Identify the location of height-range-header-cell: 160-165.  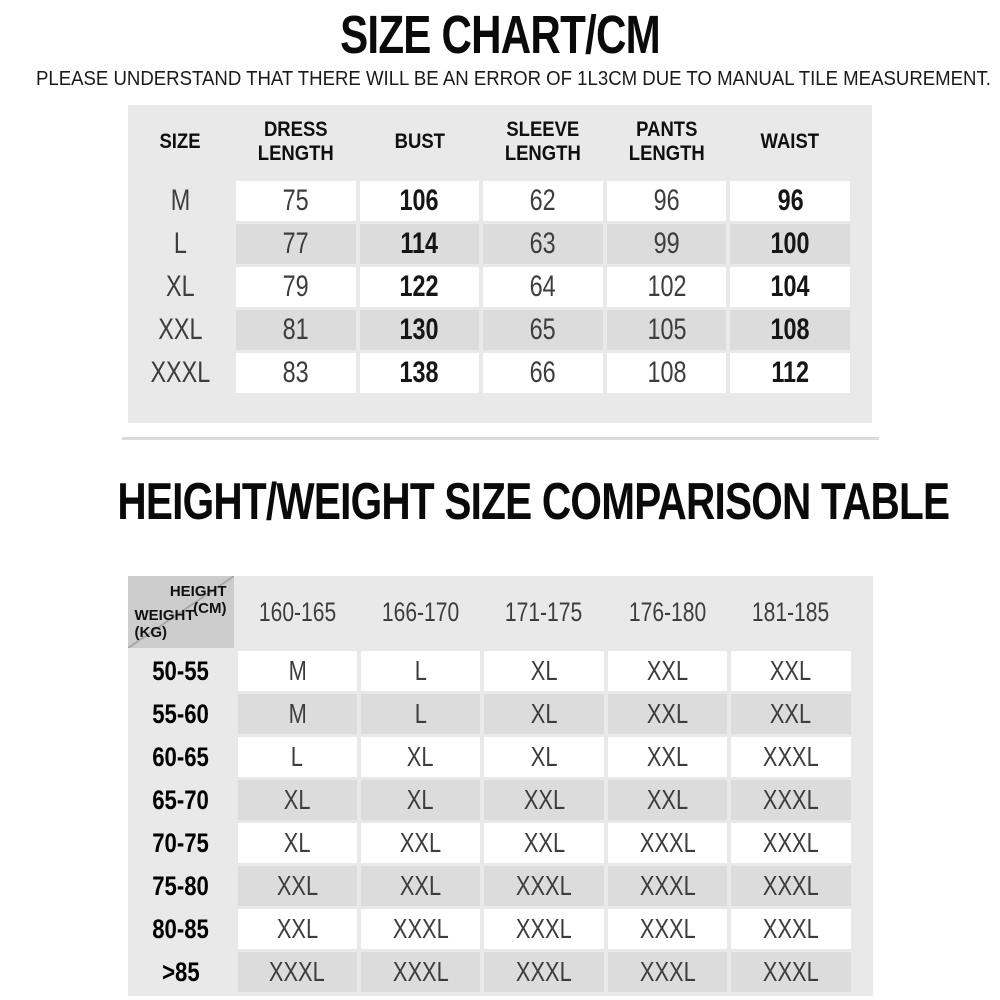
(297, 612).